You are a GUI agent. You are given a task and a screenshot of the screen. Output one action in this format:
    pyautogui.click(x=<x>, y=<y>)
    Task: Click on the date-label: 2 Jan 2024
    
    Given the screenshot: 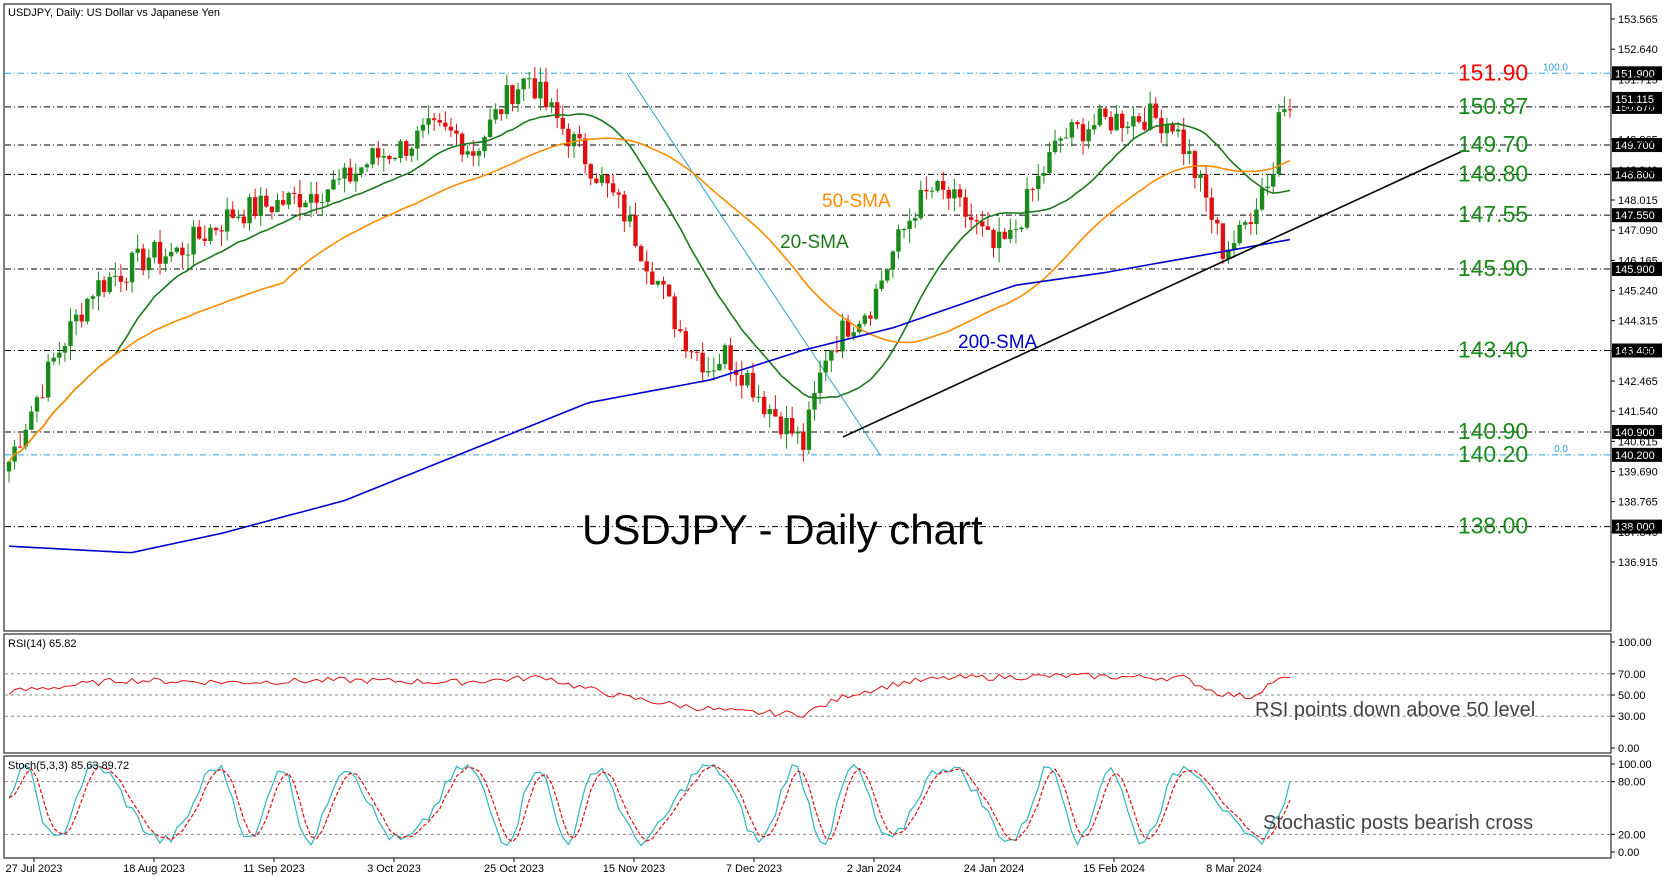 What is the action you would take?
    pyautogui.click(x=874, y=869)
    